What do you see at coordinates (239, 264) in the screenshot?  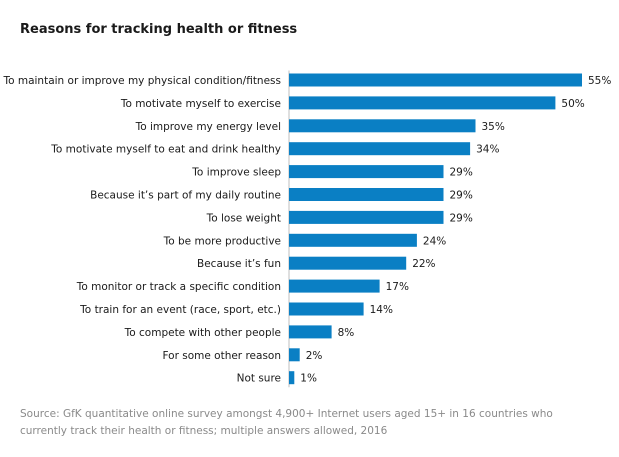 I see `category-label: Because it’s fun` at bounding box center [239, 264].